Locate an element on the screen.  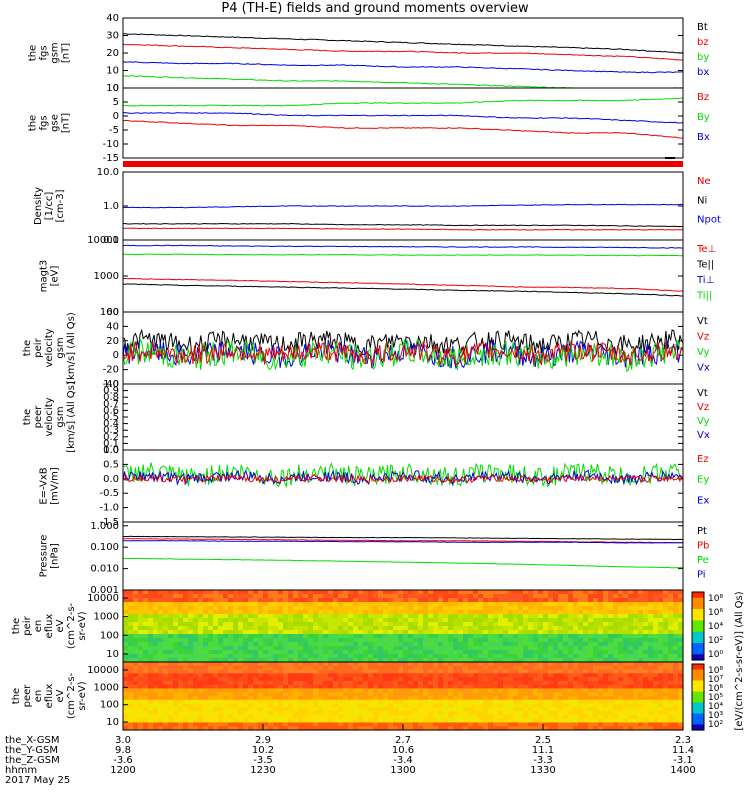
legend-entry: Pe is located at coordinates (703, 560).